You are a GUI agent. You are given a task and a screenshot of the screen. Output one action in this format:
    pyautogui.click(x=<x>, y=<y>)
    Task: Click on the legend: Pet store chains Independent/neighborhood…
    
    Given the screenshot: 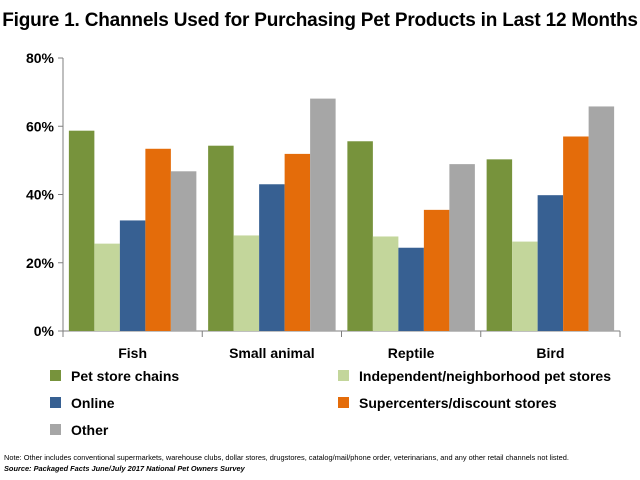 What is the action you would take?
    pyautogui.click(x=330, y=403)
    